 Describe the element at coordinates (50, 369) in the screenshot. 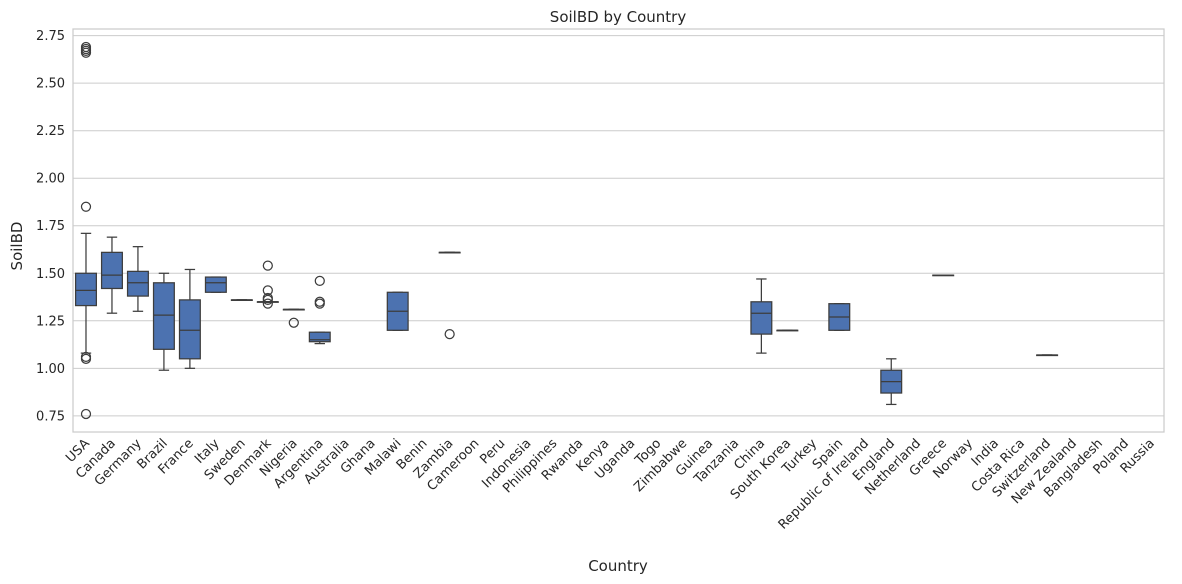

I see `y-tick-label: 1.00` at that location.